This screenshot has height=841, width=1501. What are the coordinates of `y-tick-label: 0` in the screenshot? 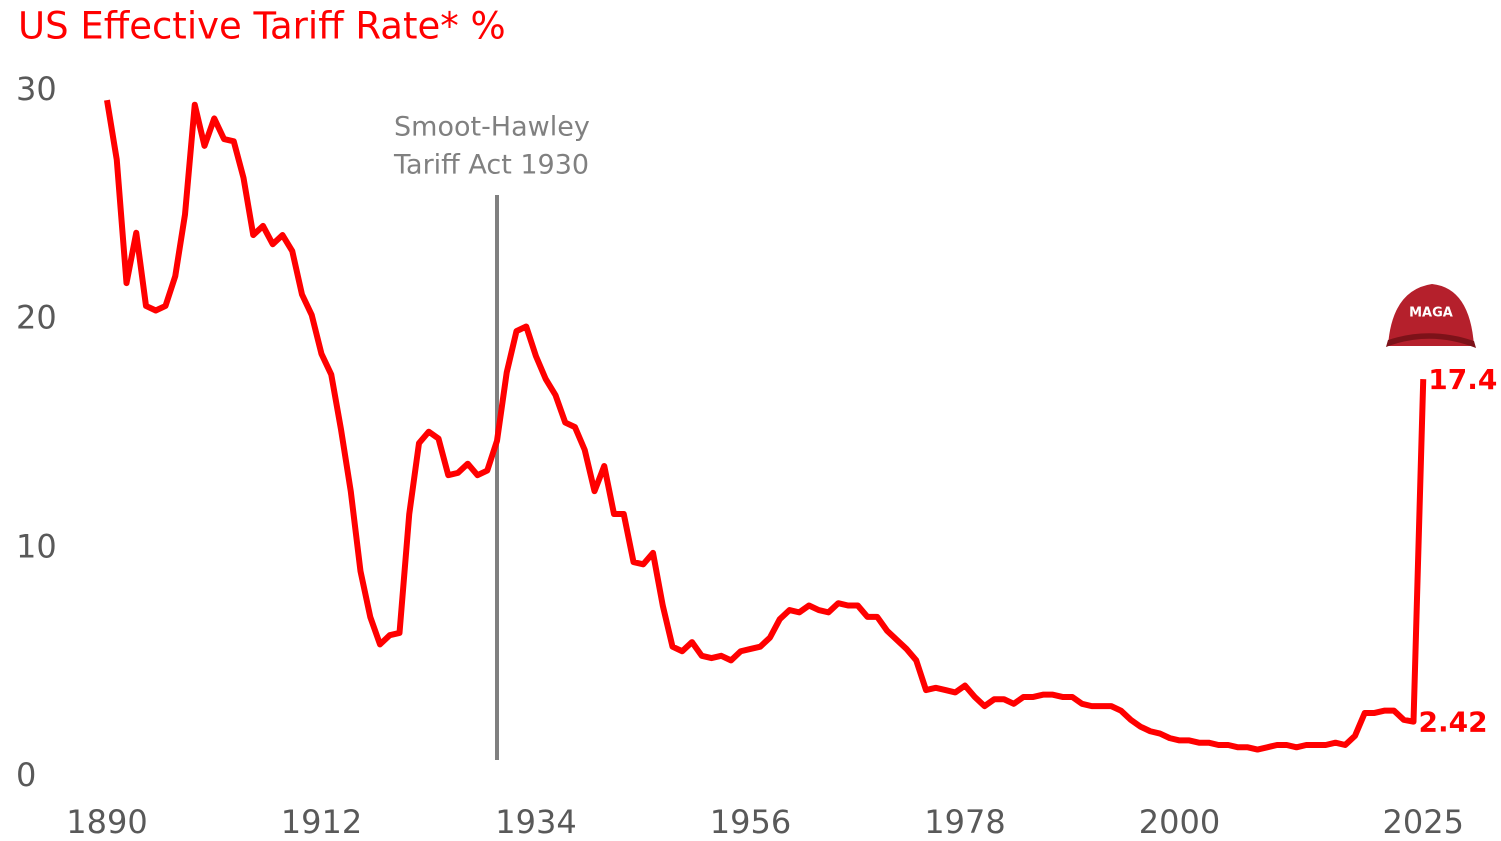 It's located at (26, 775).